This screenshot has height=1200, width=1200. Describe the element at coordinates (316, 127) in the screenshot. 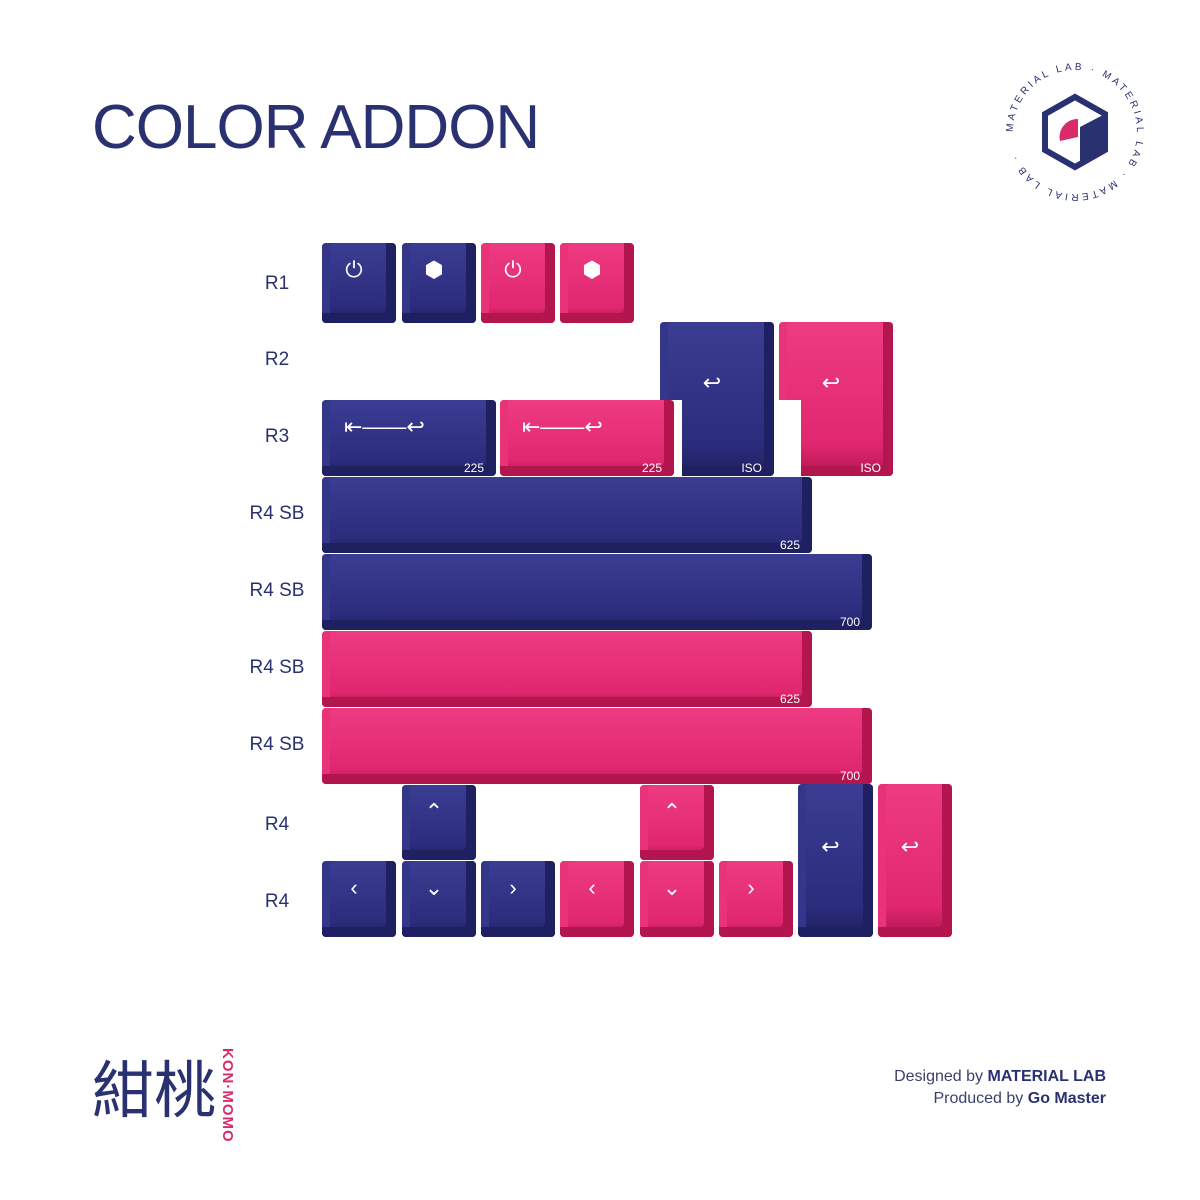

I see `page-title: COLOR ADDON` at that location.